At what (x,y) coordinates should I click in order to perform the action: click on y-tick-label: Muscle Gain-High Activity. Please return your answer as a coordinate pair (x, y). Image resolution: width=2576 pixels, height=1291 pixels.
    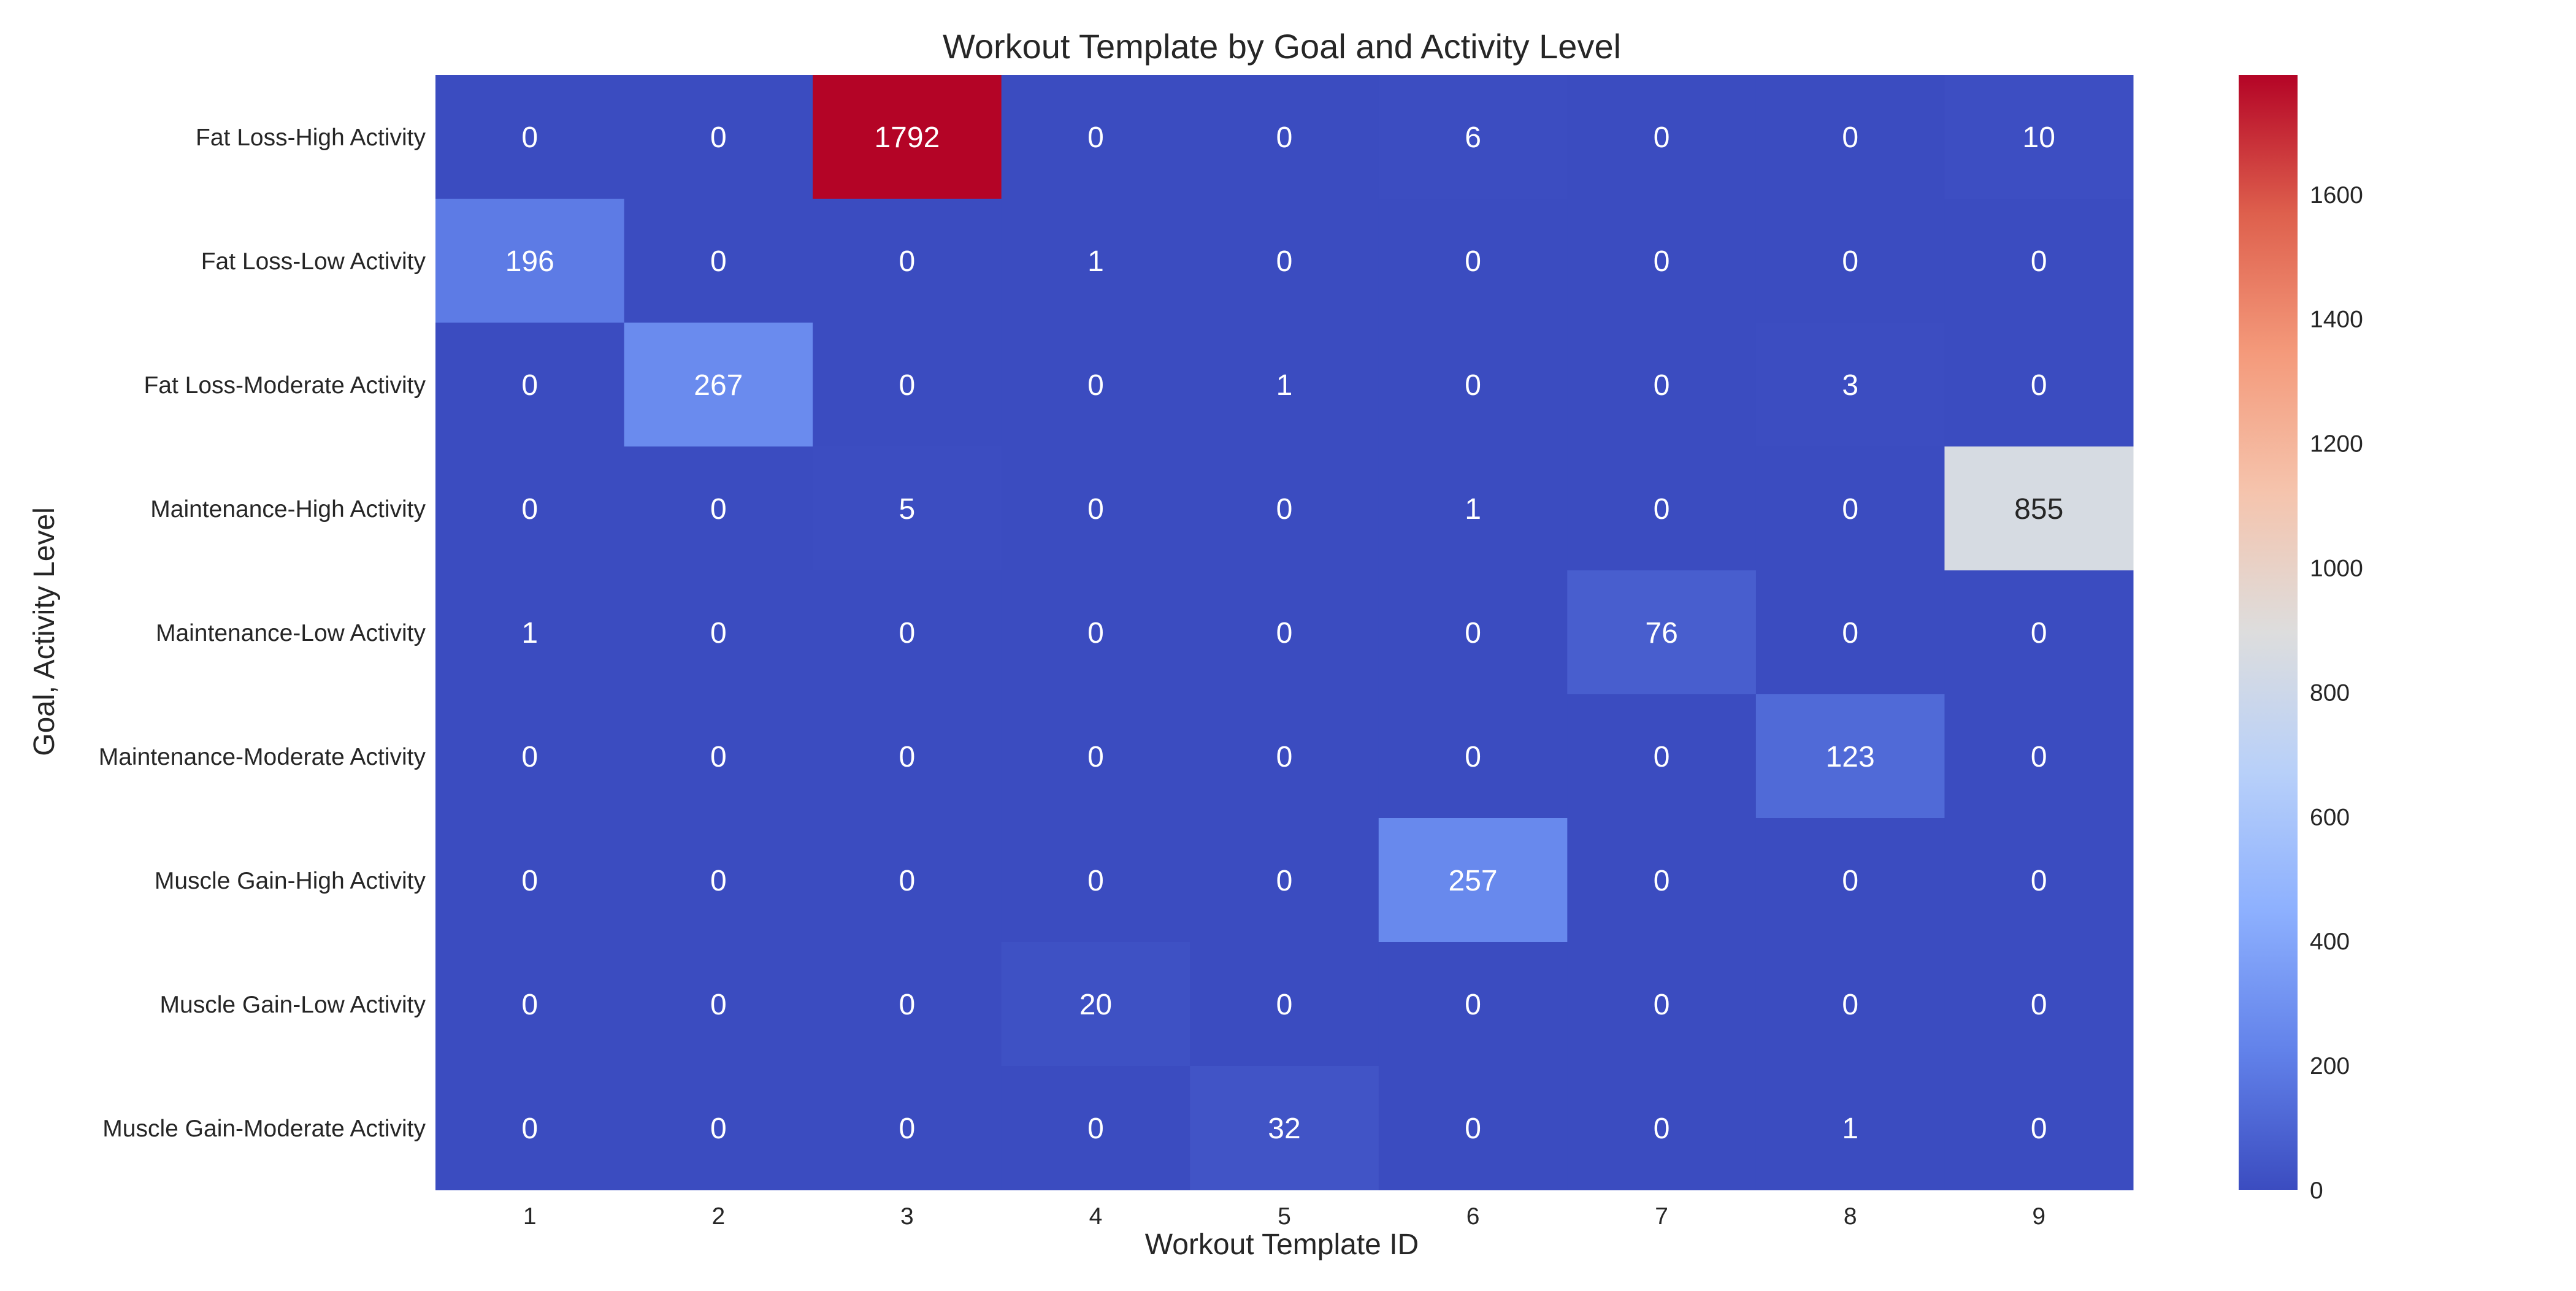
    Looking at the image, I should click on (290, 881).